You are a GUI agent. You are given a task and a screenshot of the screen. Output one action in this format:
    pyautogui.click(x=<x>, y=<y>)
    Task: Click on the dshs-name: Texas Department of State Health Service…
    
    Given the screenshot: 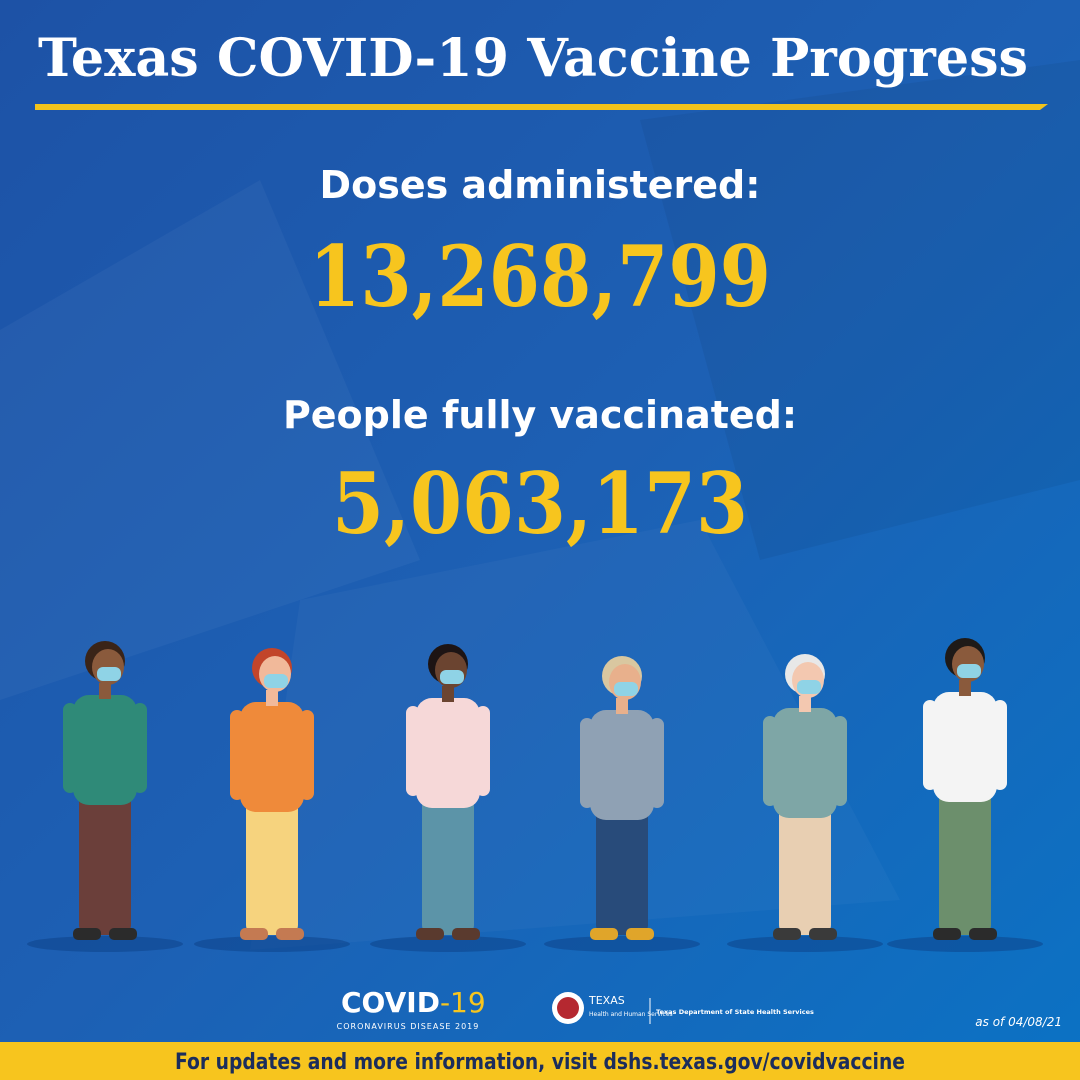 What is the action you would take?
    pyautogui.click(x=735, y=1012)
    